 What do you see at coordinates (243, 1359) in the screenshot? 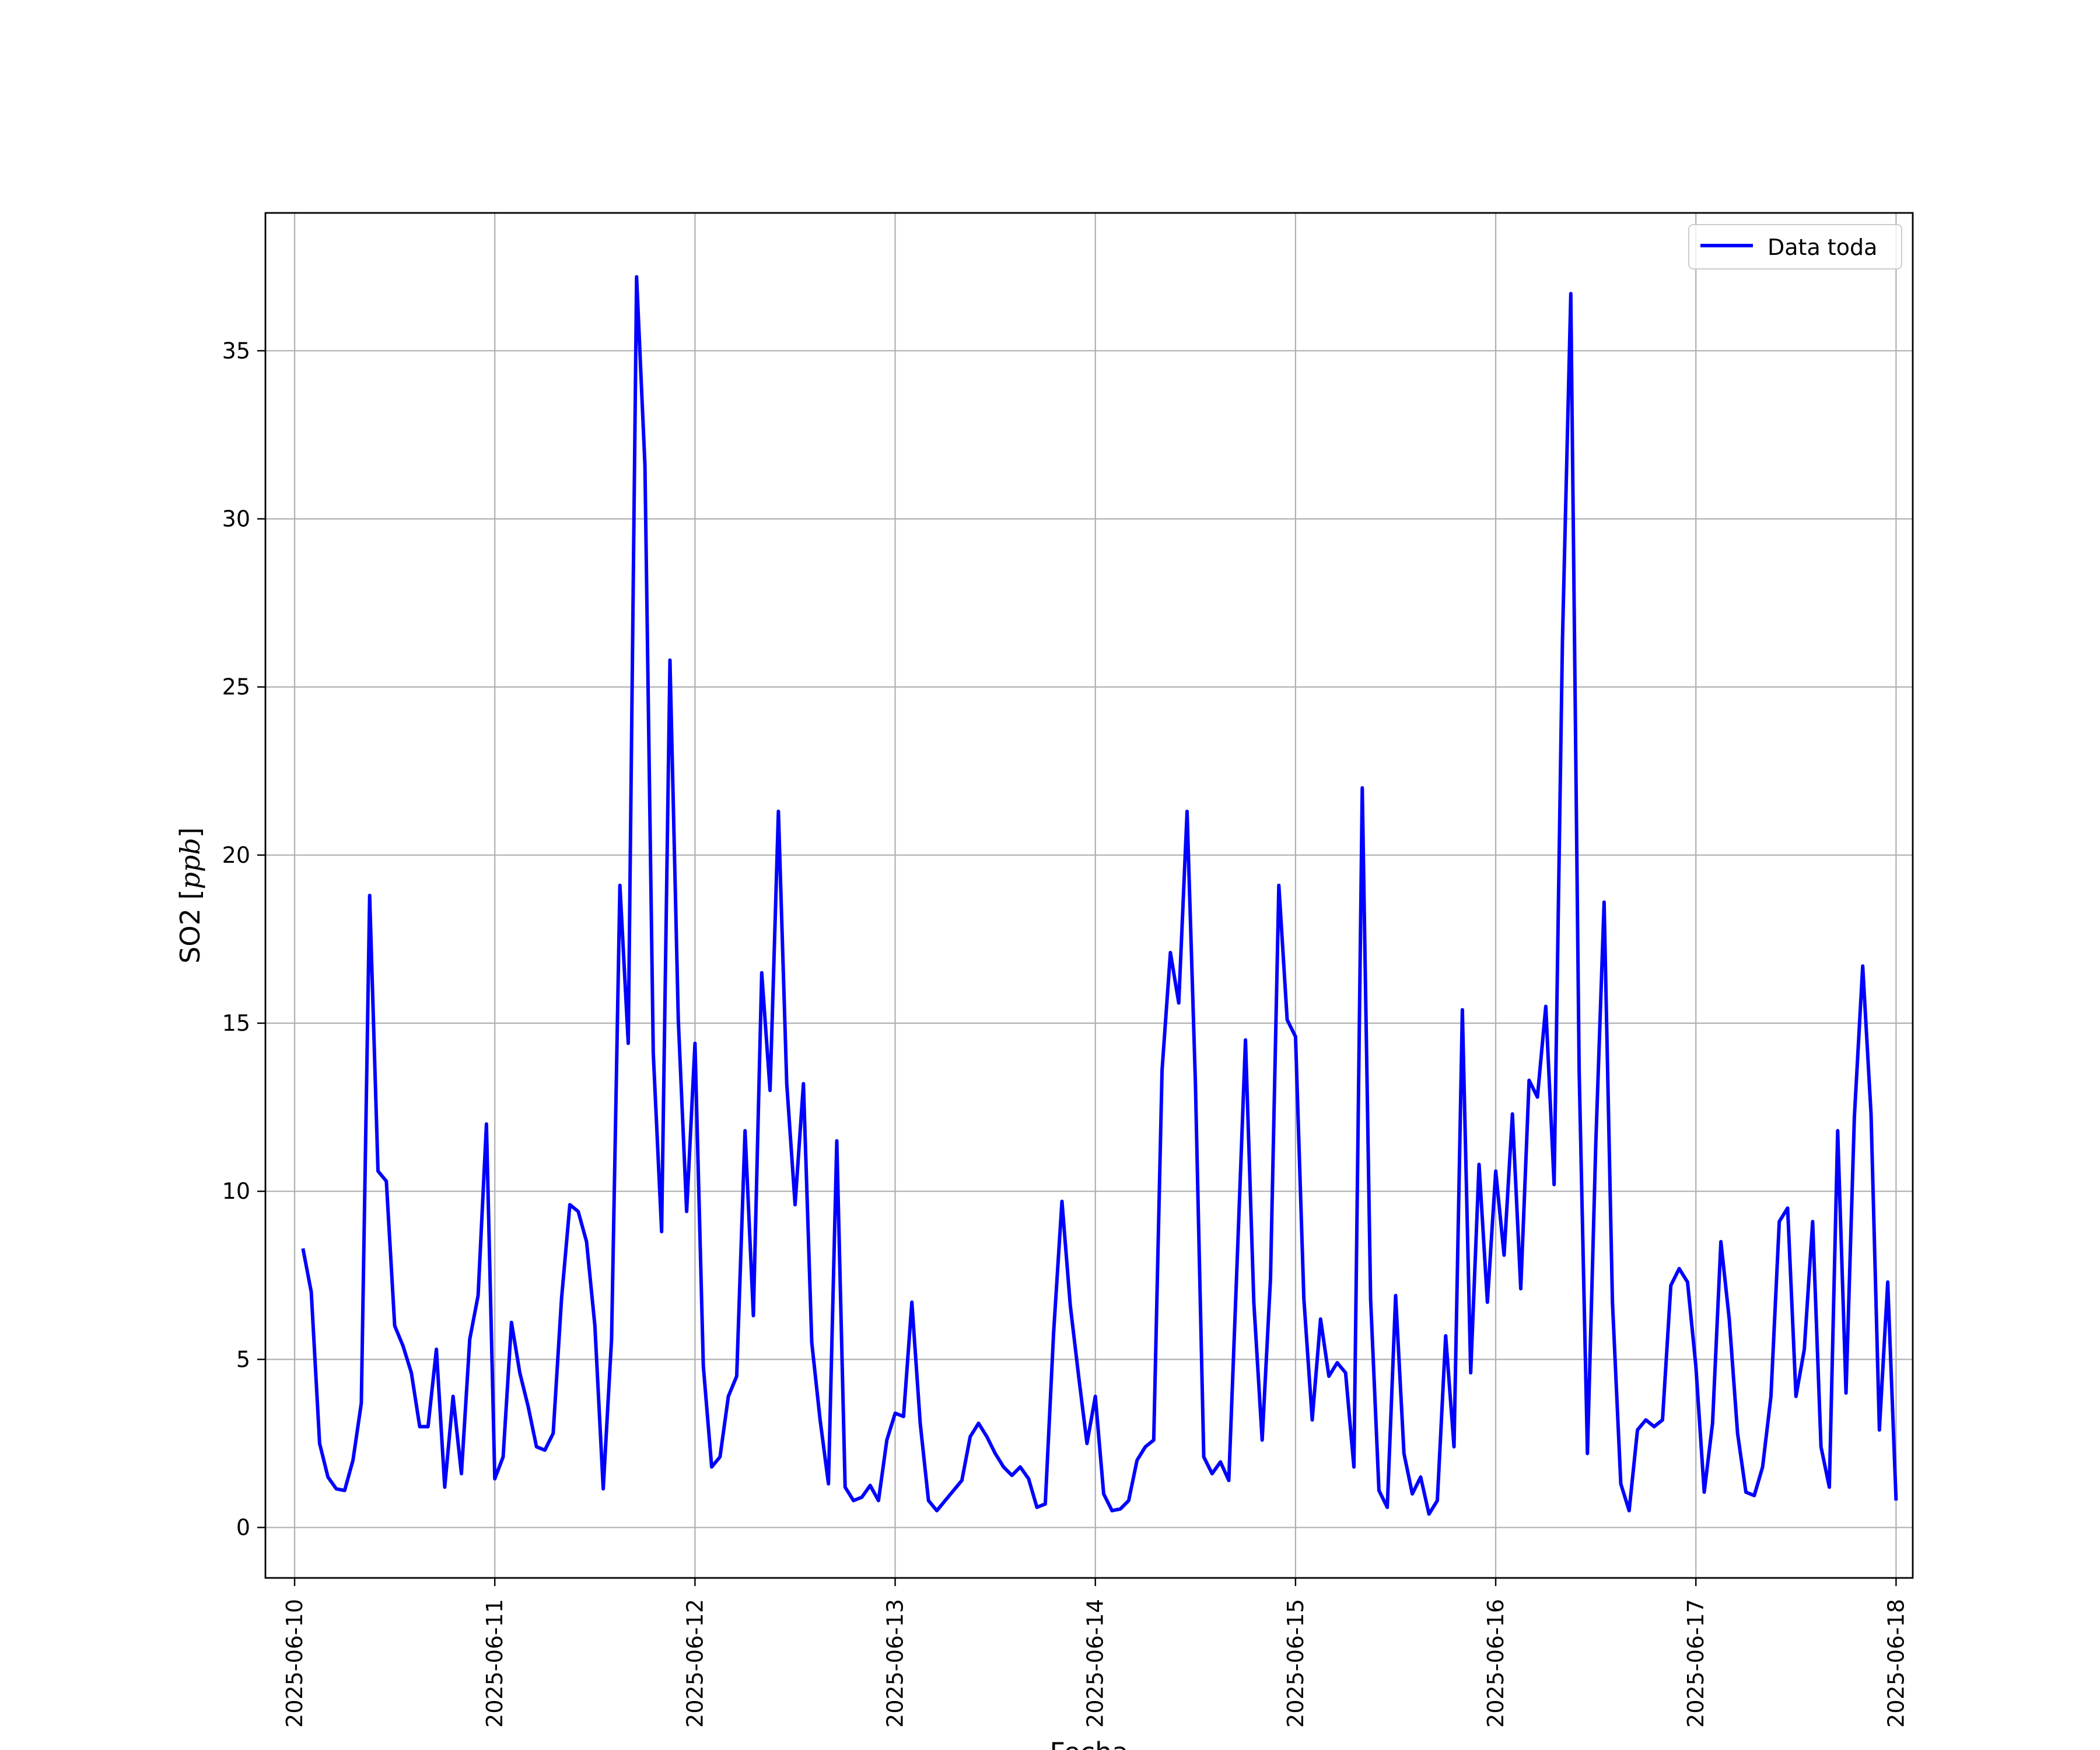
I see `y-tick-label: 5` at bounding box center [243, 1359].